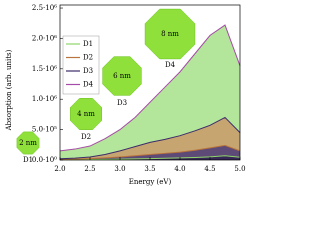 Image resolution: width=320 pixels, height=240 pixels. Describe the element at coordinates (9, 90) in the screenshot. I see `y-axis-label: Absorption (arb. units)` at that location.